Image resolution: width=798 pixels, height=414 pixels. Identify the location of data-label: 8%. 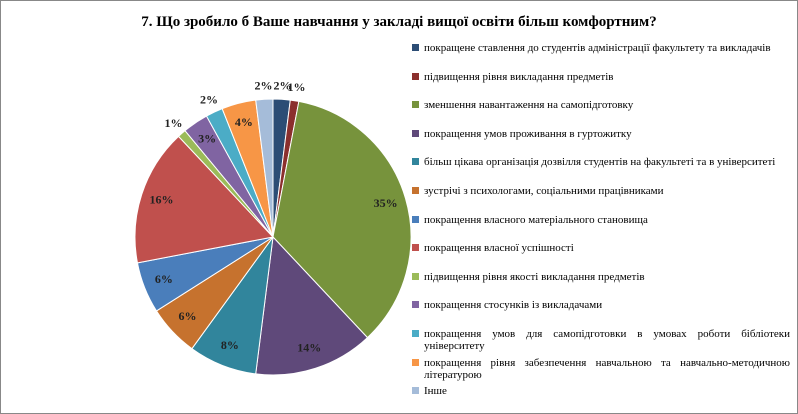
(230, 345).